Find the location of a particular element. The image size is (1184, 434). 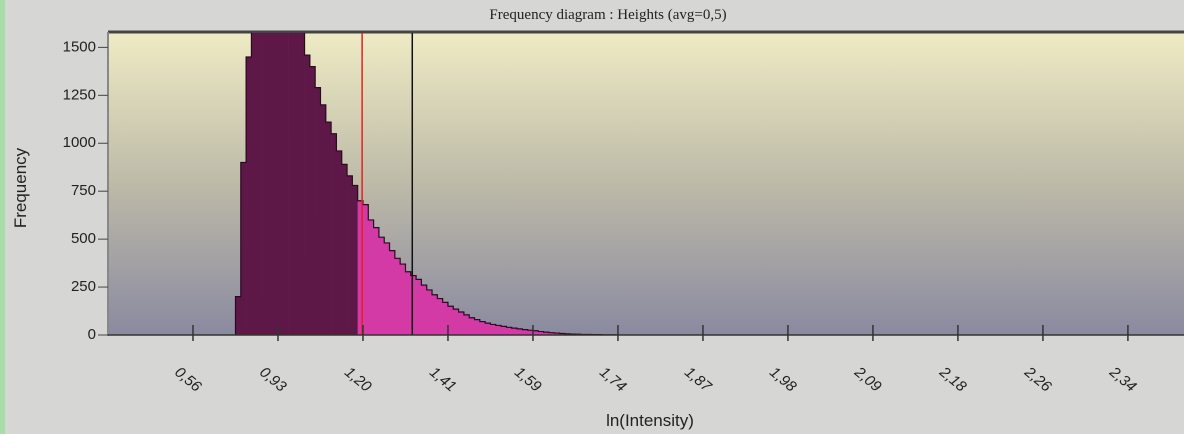

y-axis-label: Frequency is located at coordinates (20, 187).